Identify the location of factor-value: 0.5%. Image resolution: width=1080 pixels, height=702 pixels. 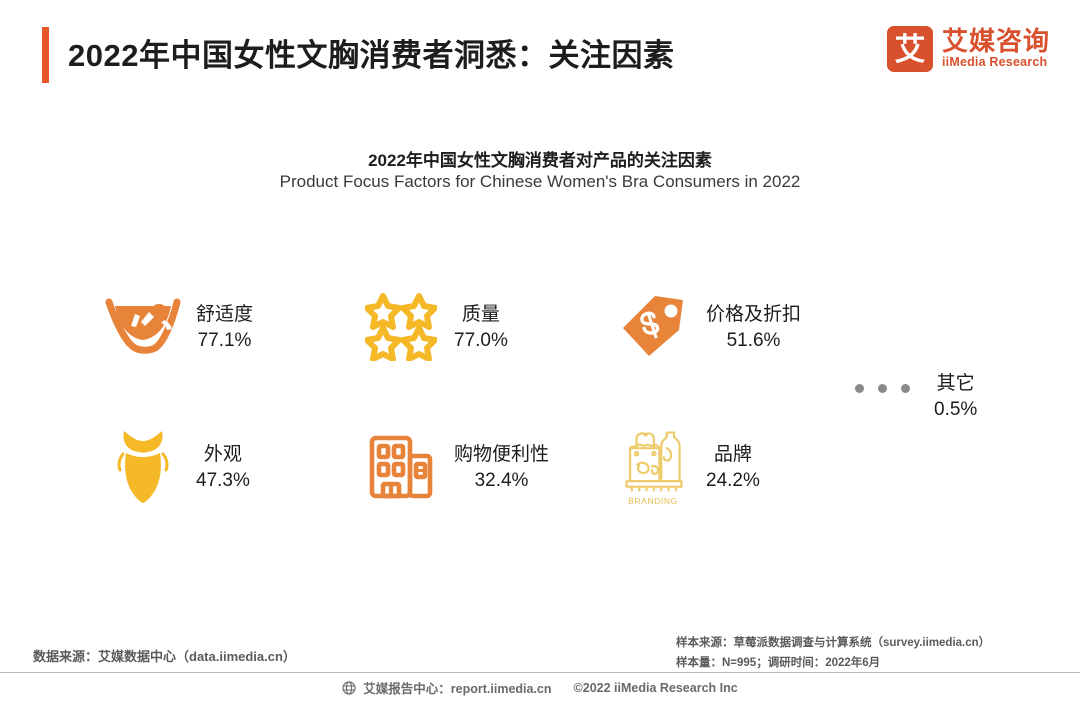
(956, 409).